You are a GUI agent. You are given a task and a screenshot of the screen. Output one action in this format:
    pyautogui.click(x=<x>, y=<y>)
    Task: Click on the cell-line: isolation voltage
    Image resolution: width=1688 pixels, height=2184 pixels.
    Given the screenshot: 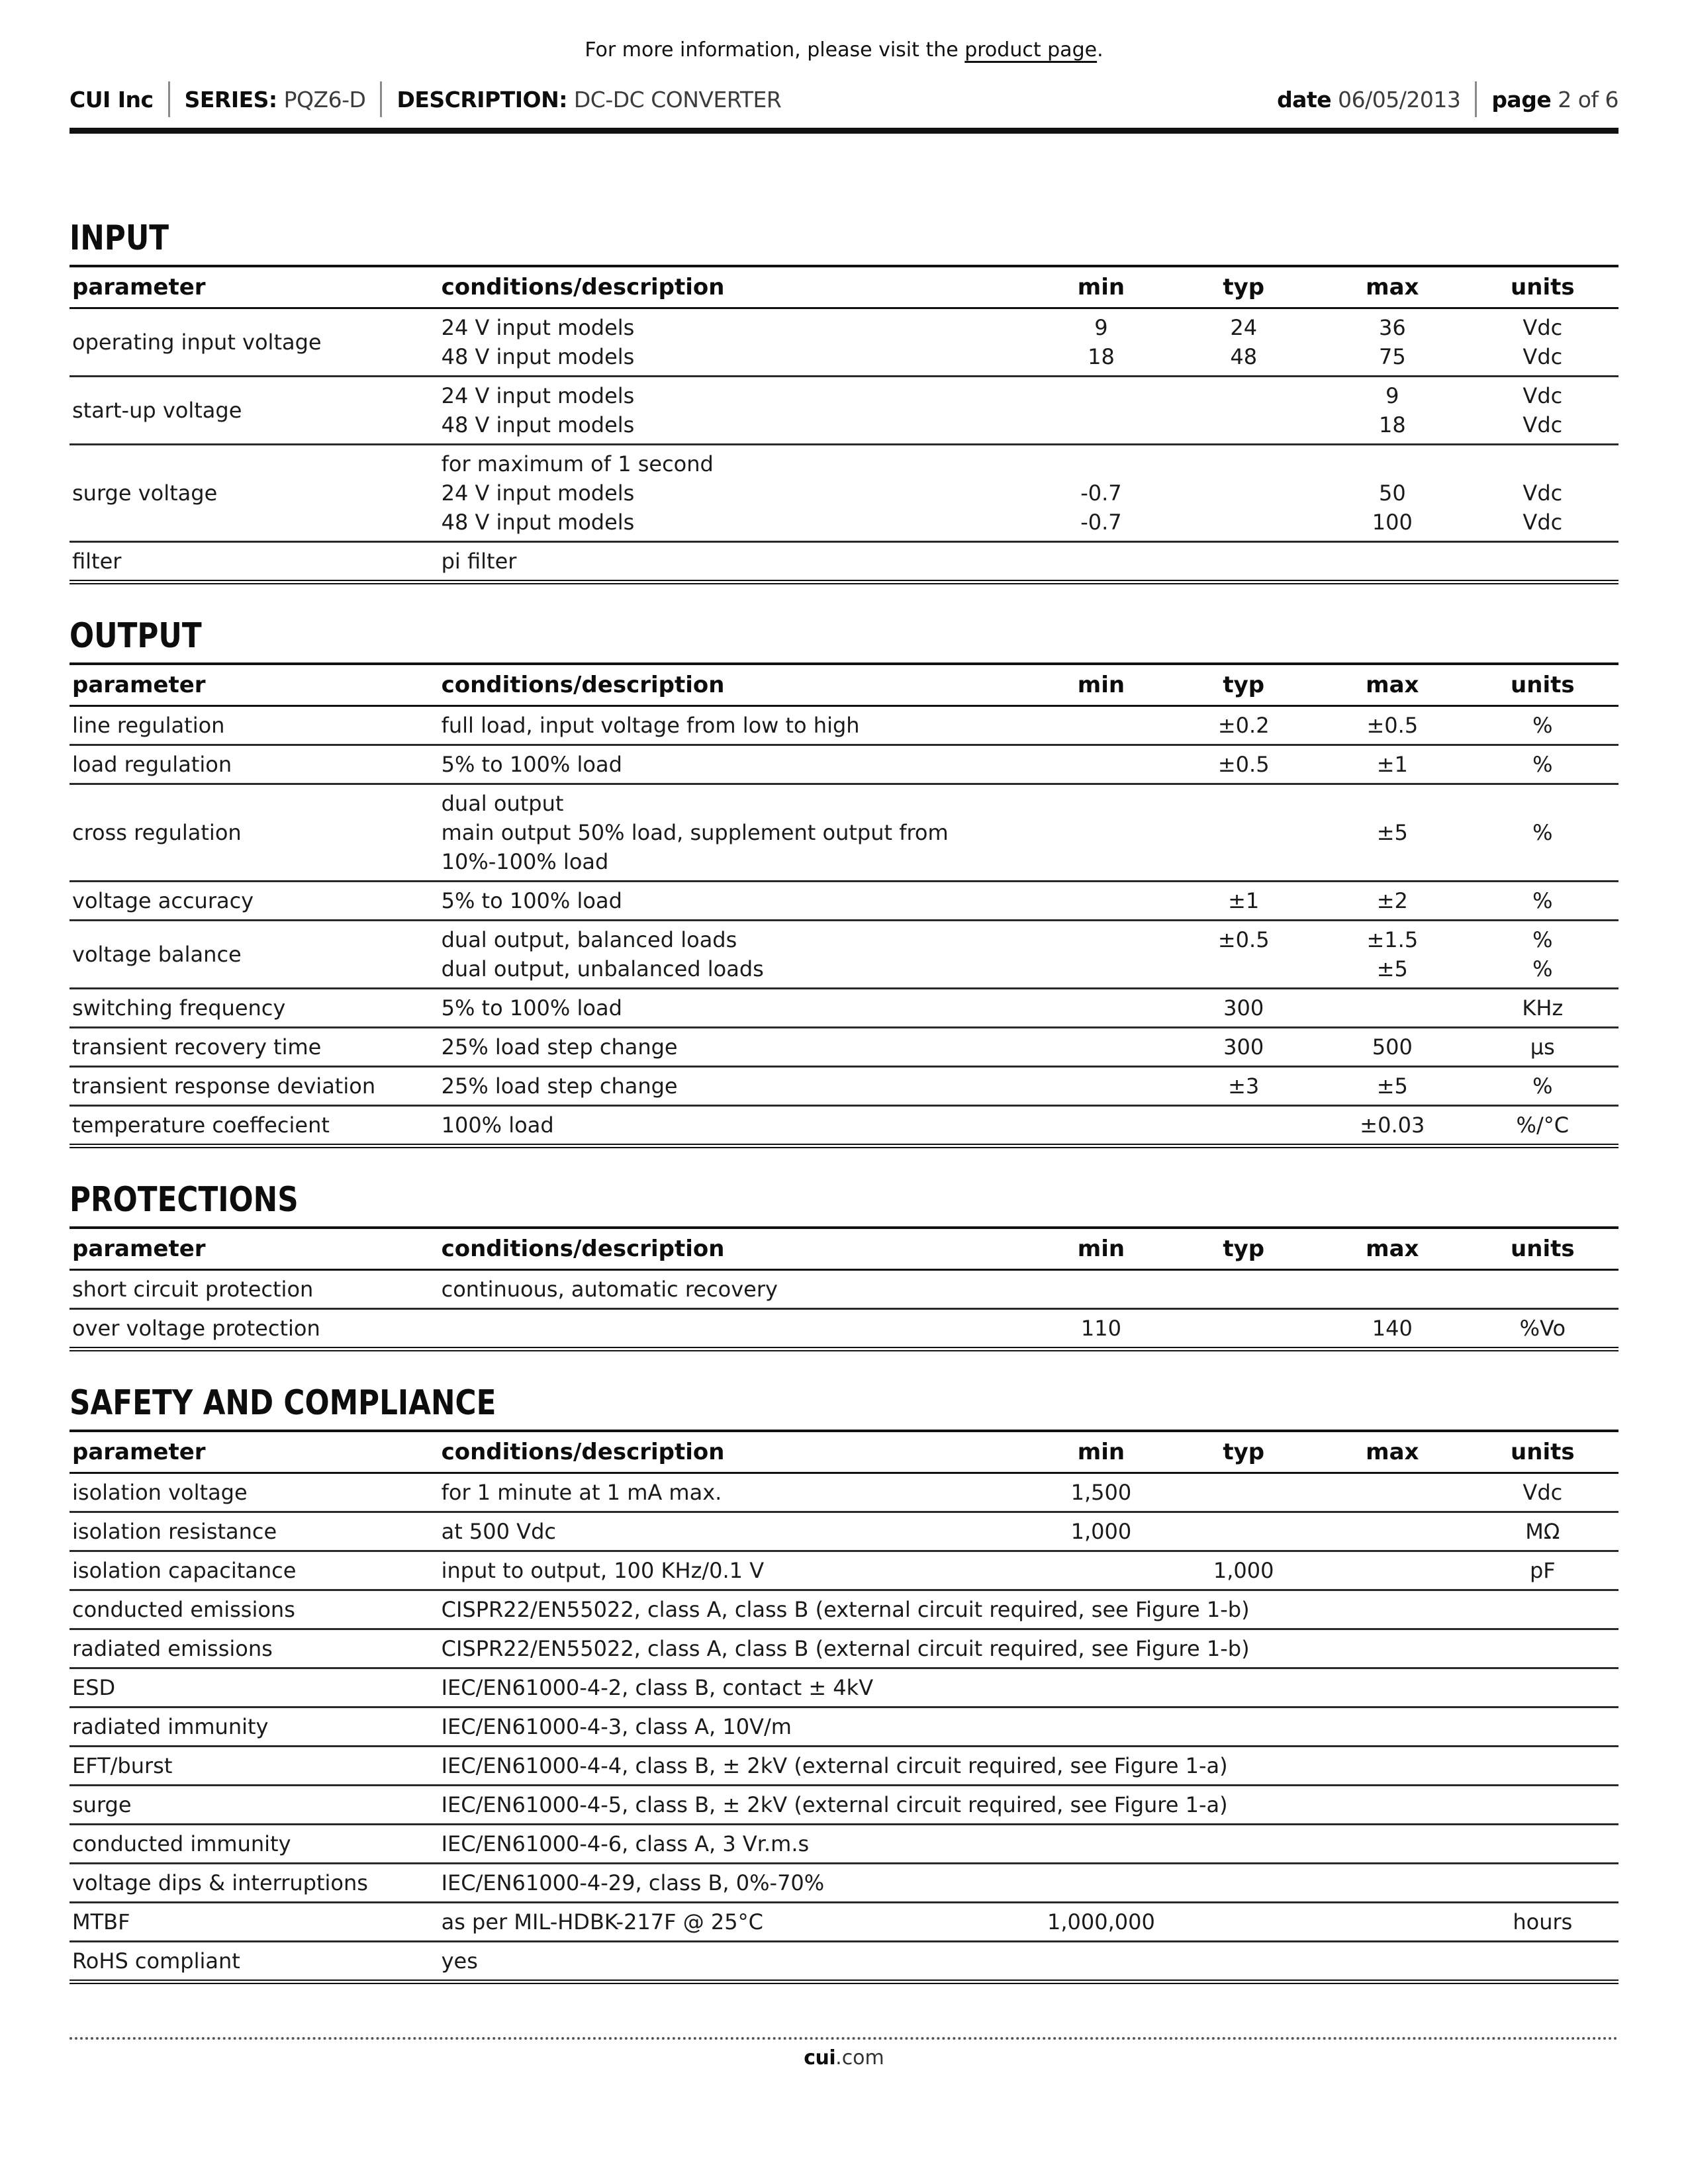 What is the action you would take?
    pyautogui.click(x=160, y=1493)
    